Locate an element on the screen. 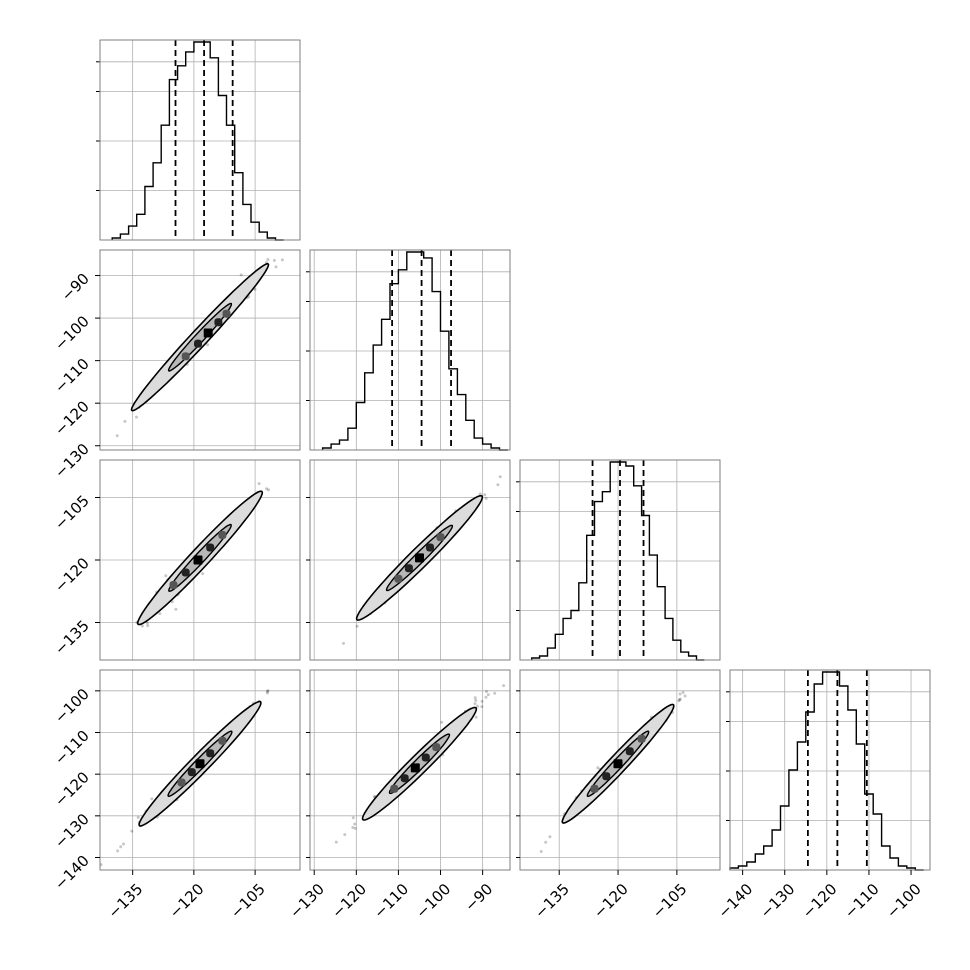 The width and height of the screenshot is (970, 970). x-tick-label: −90 is located at coordinates (478, 897).